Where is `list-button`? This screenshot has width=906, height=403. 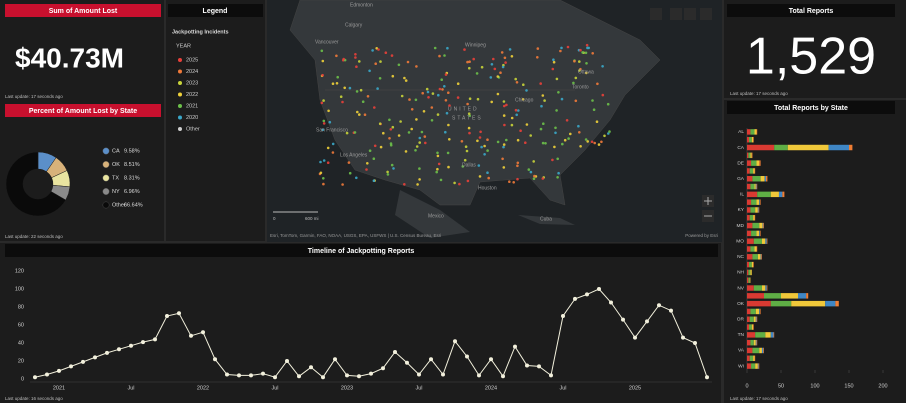 list-button is located at coordinates (690, 14).